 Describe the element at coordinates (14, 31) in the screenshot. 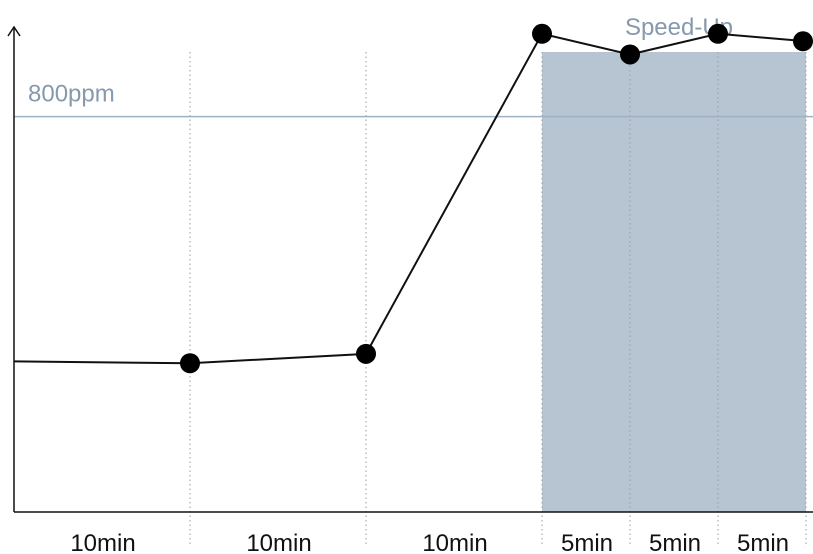

I see `y-axis-arrow-icon` at that location.